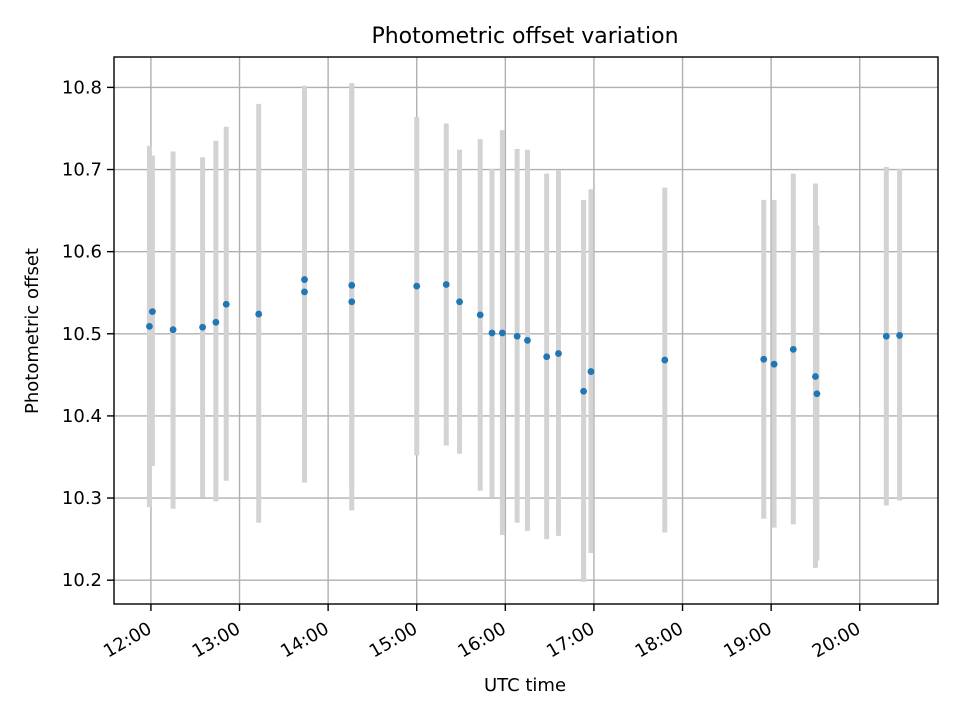 This screenshot has height=720, width=960. What do you see at coordinates (525, 685) in the screenshot?
I see `x-axis-label: UTC time` at bounding box center [525, 685].